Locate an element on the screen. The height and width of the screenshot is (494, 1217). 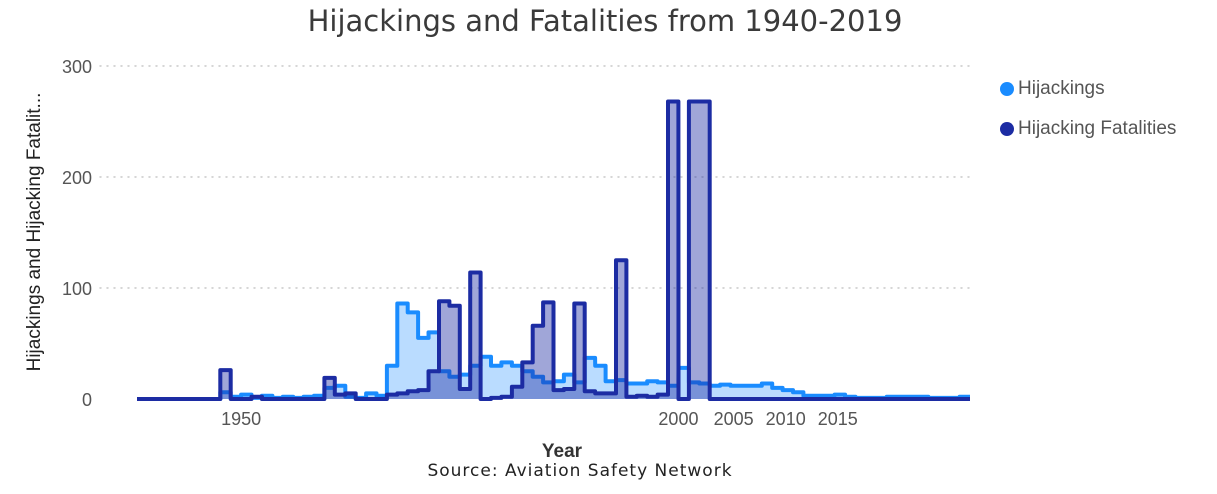
legend-item-fatalities: Hijacking Fatalities is located at coordinates (1088, 129).